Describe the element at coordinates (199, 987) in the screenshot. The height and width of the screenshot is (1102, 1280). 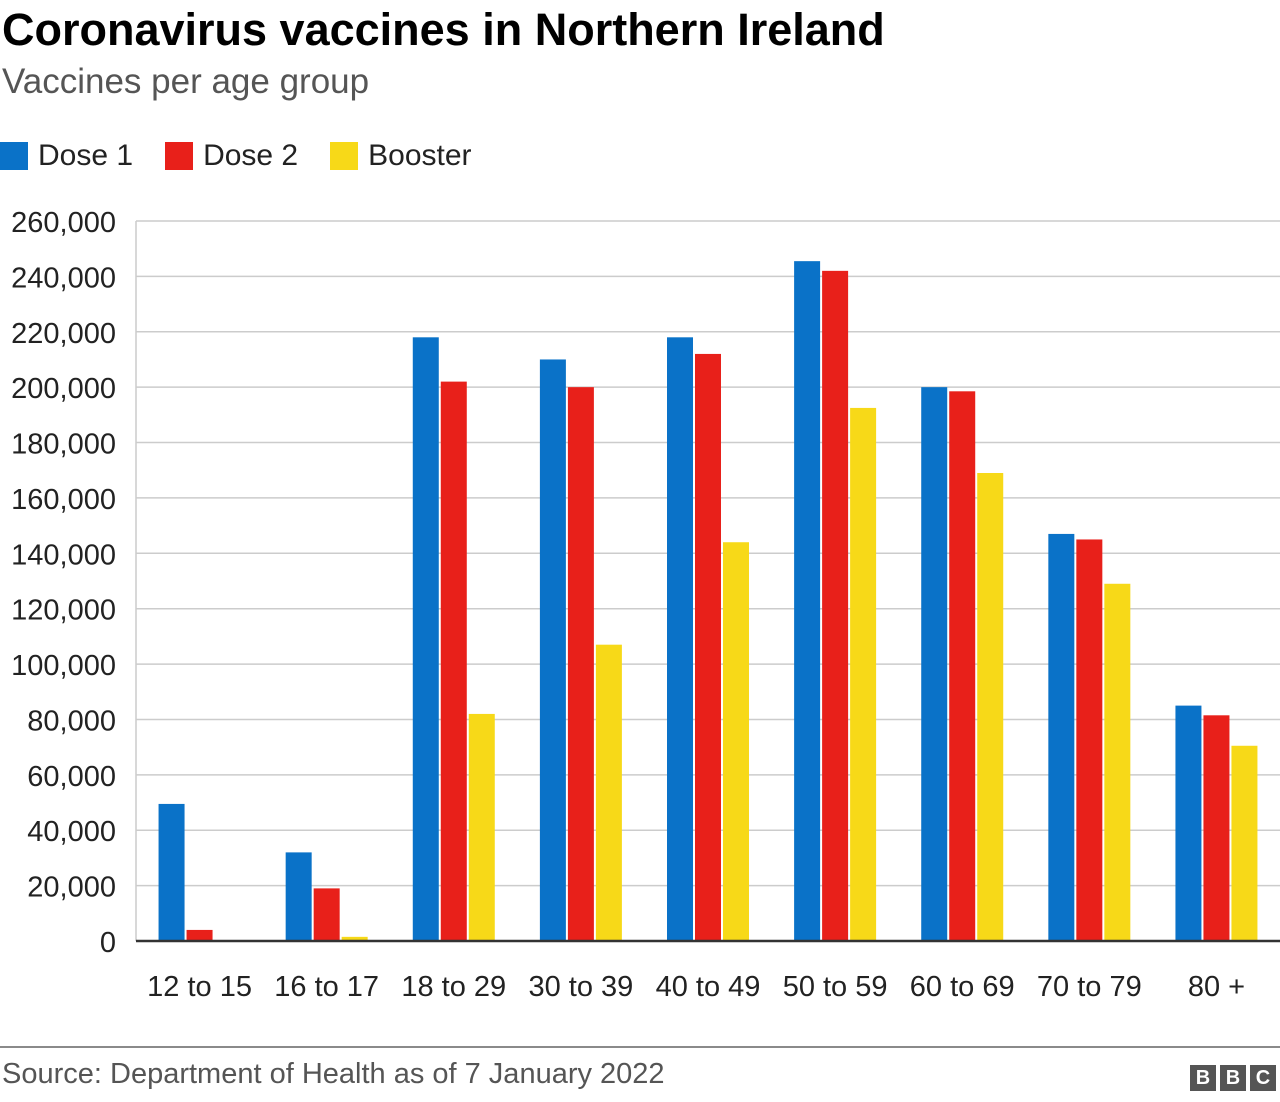
I see `x-tick-label: 12 to 15` at that location.